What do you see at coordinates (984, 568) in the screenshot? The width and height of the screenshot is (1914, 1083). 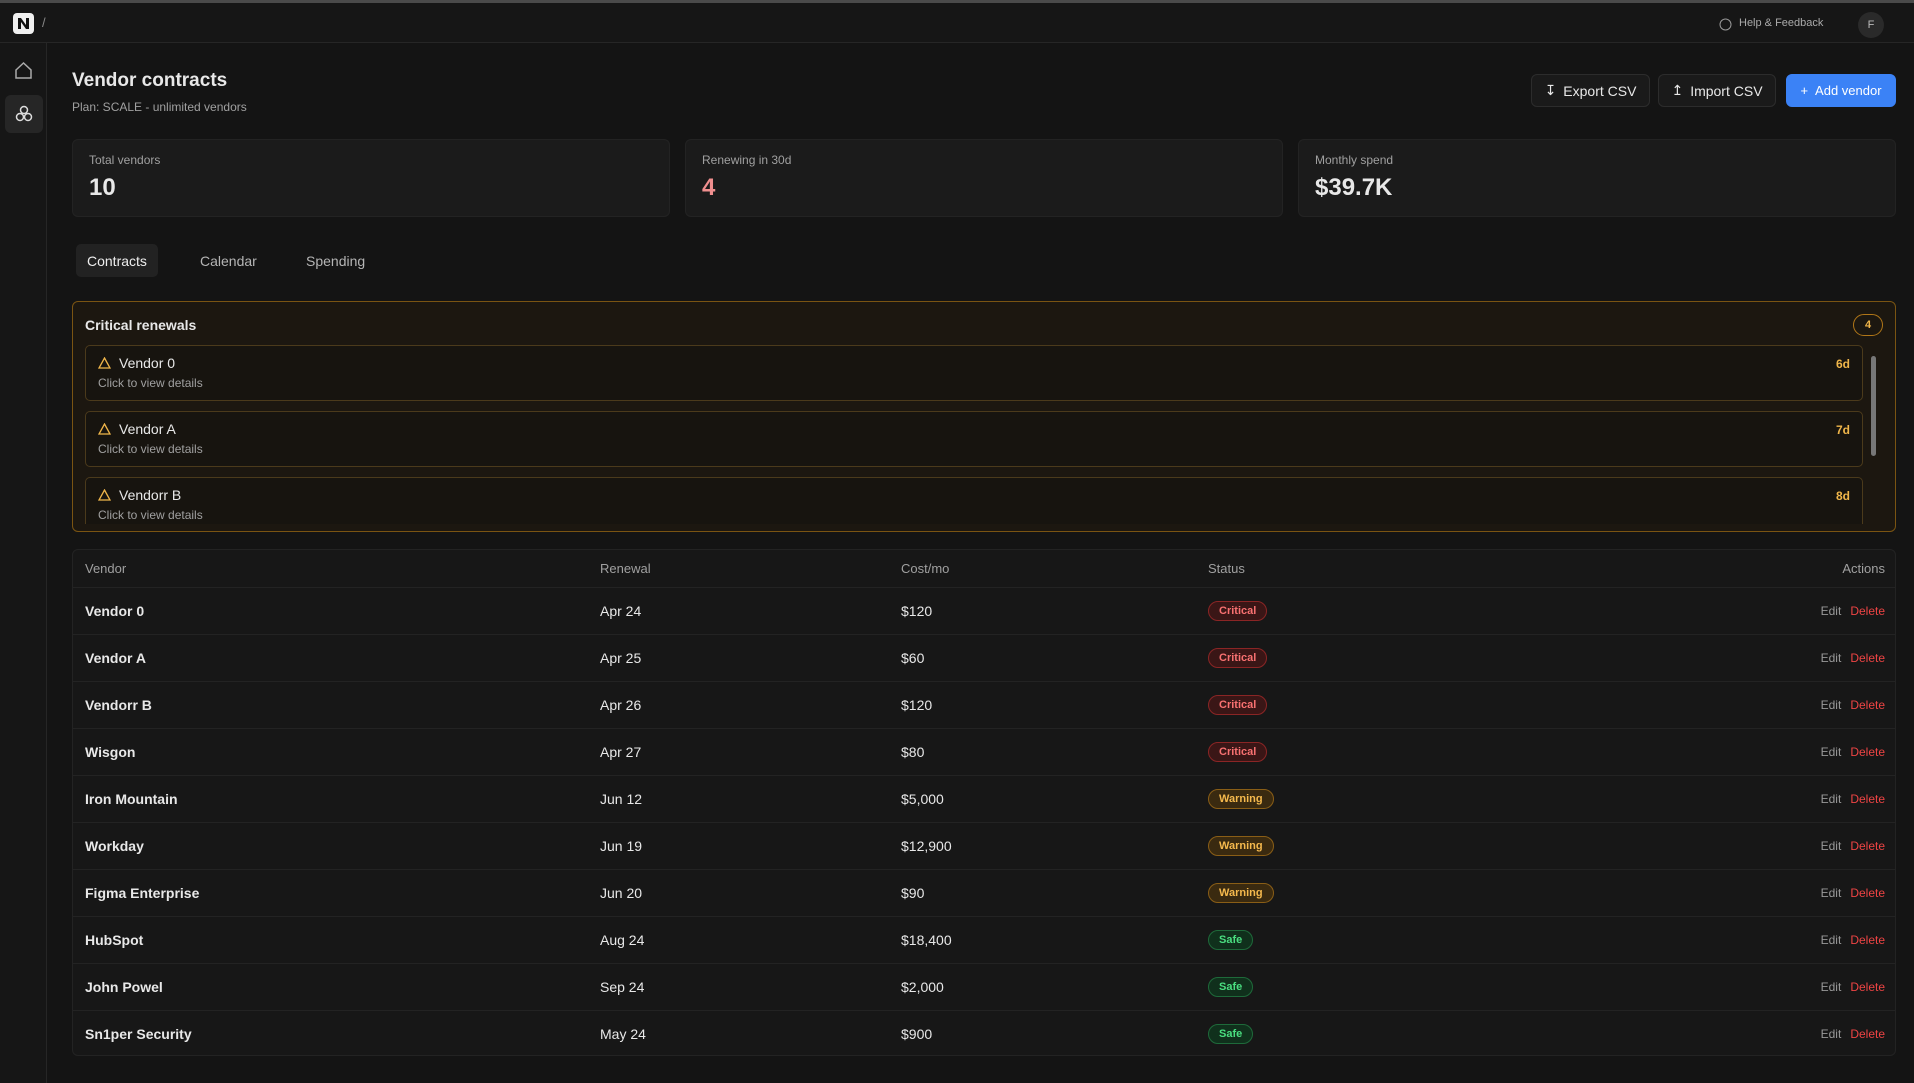 I see `table-header: Vendor Renewal Cost/mo Status Actions` at bounding box center [984, 568].